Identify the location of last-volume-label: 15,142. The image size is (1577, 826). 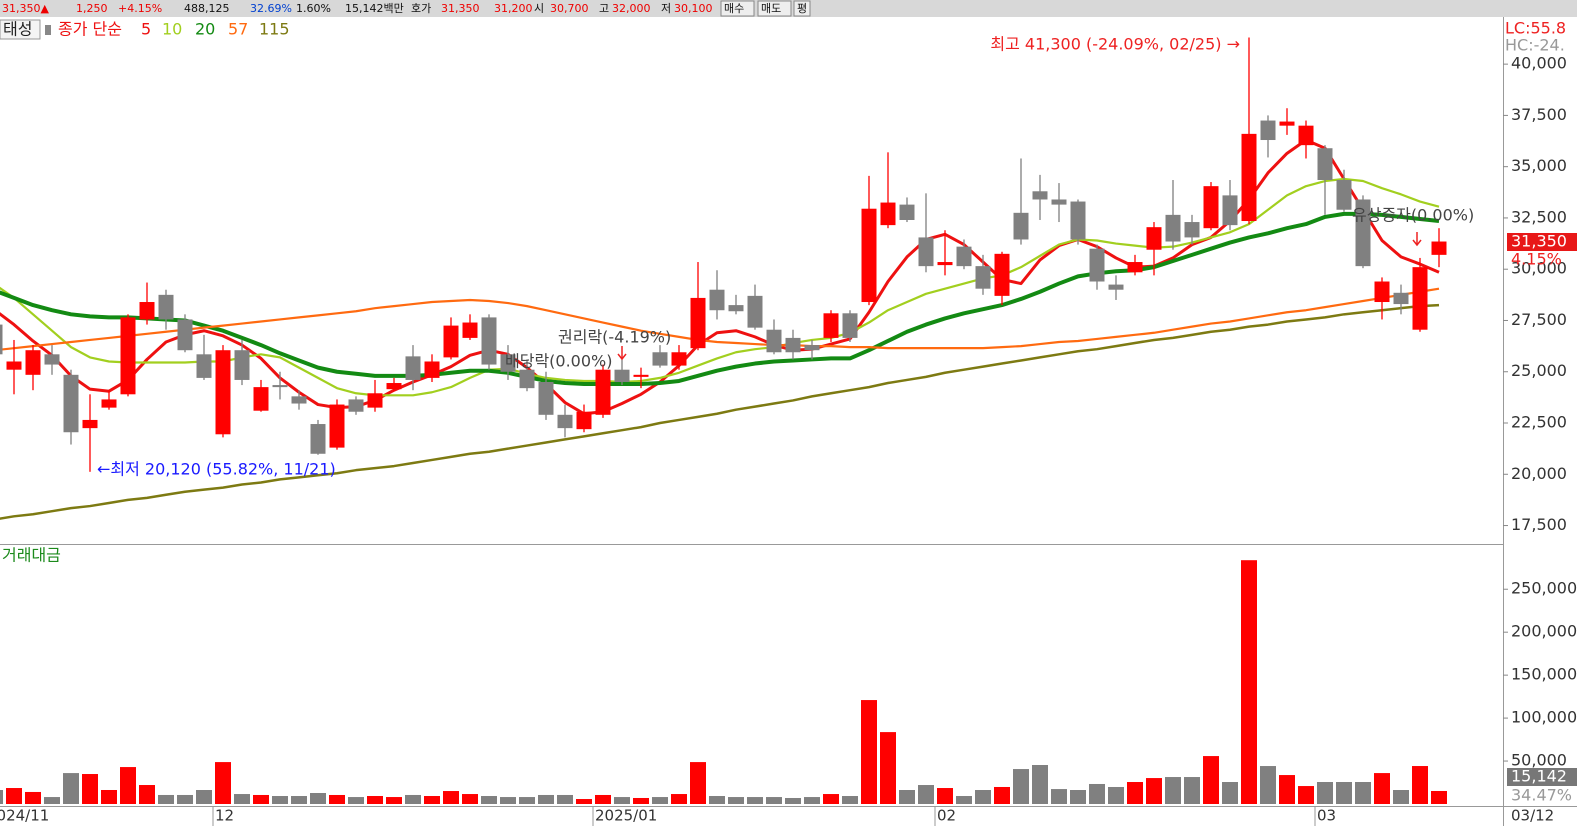
(1539, 776).